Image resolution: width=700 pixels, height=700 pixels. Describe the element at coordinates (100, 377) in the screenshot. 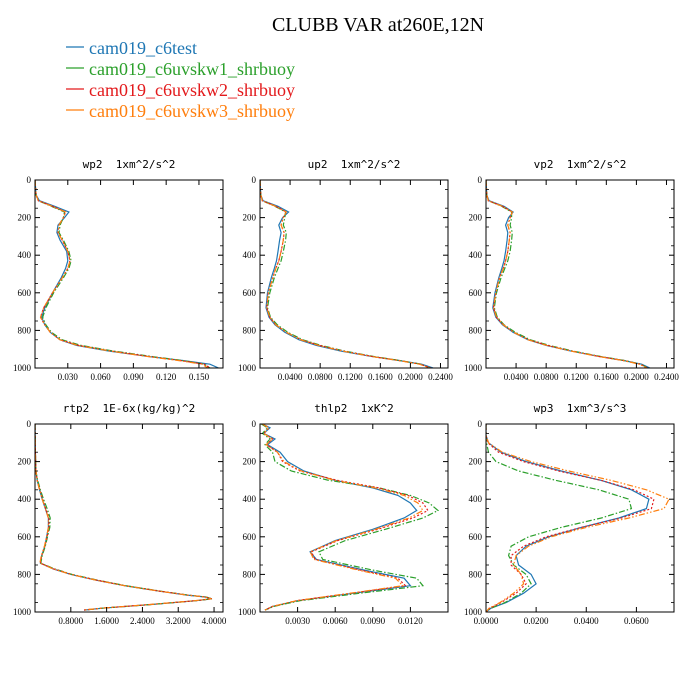

I see `x-tick-label: 0.060` at that location.